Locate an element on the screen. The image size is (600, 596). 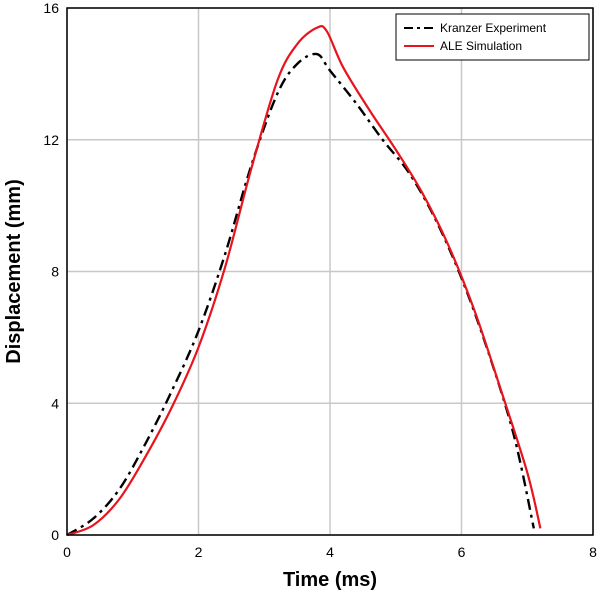
legend-box is located at coordinates (492, 37).